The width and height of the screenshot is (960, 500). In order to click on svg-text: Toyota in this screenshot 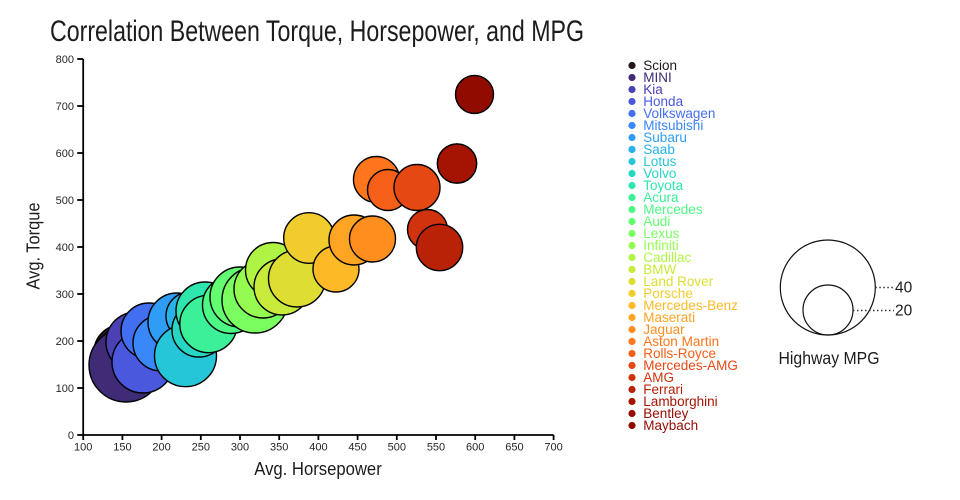, I will do `click(663, 185)`.